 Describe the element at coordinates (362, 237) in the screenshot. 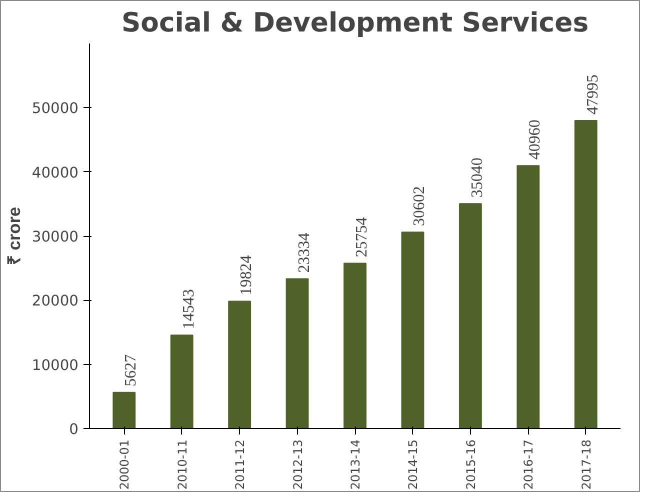

I see `data-label: 25754` at that location.